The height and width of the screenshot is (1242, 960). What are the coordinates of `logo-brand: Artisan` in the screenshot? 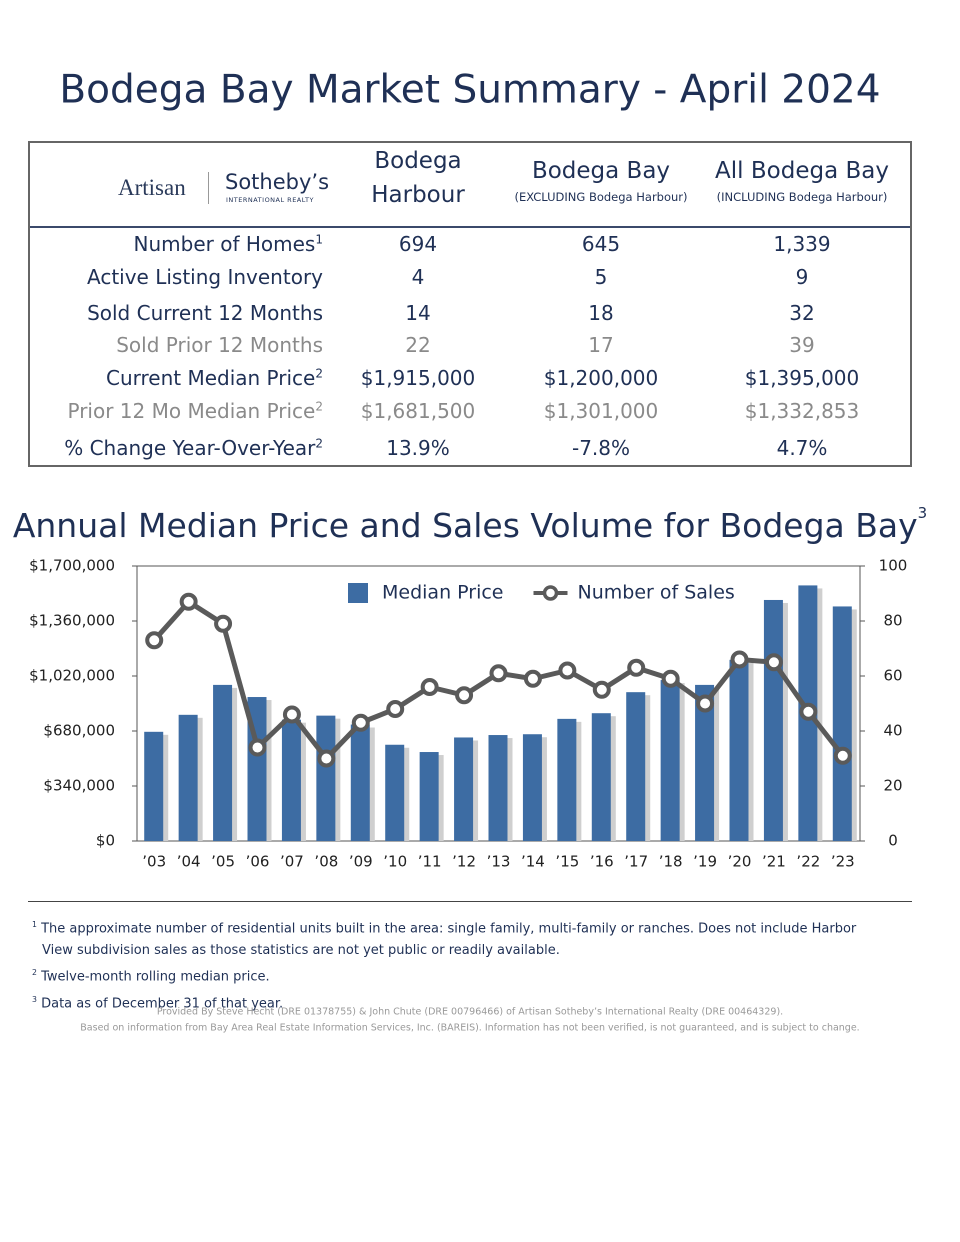 It's located at (152, 187).